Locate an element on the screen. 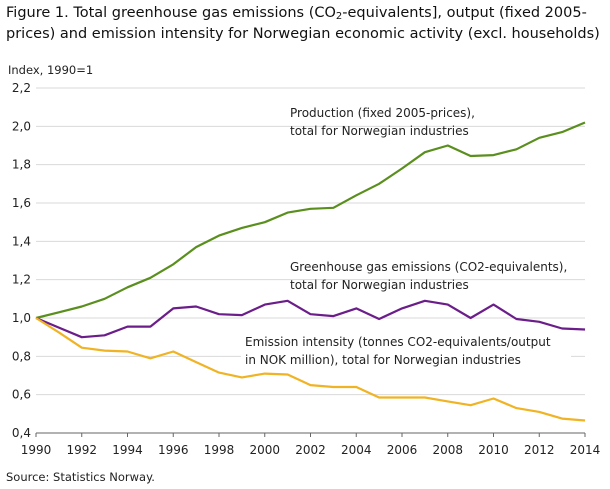 This screenshot has height=489, width=610. x-tick-label: 2006 is located at coordinates (402, 450).